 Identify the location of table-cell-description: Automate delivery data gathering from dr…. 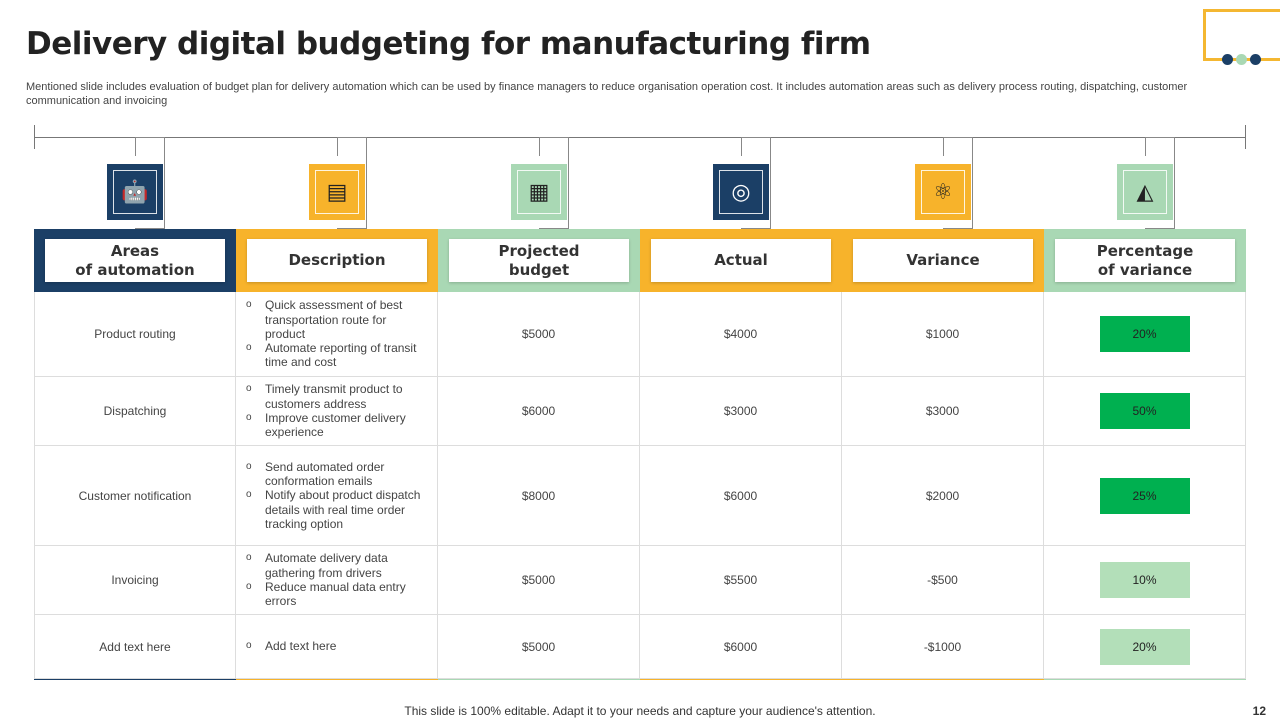
(337, 580).